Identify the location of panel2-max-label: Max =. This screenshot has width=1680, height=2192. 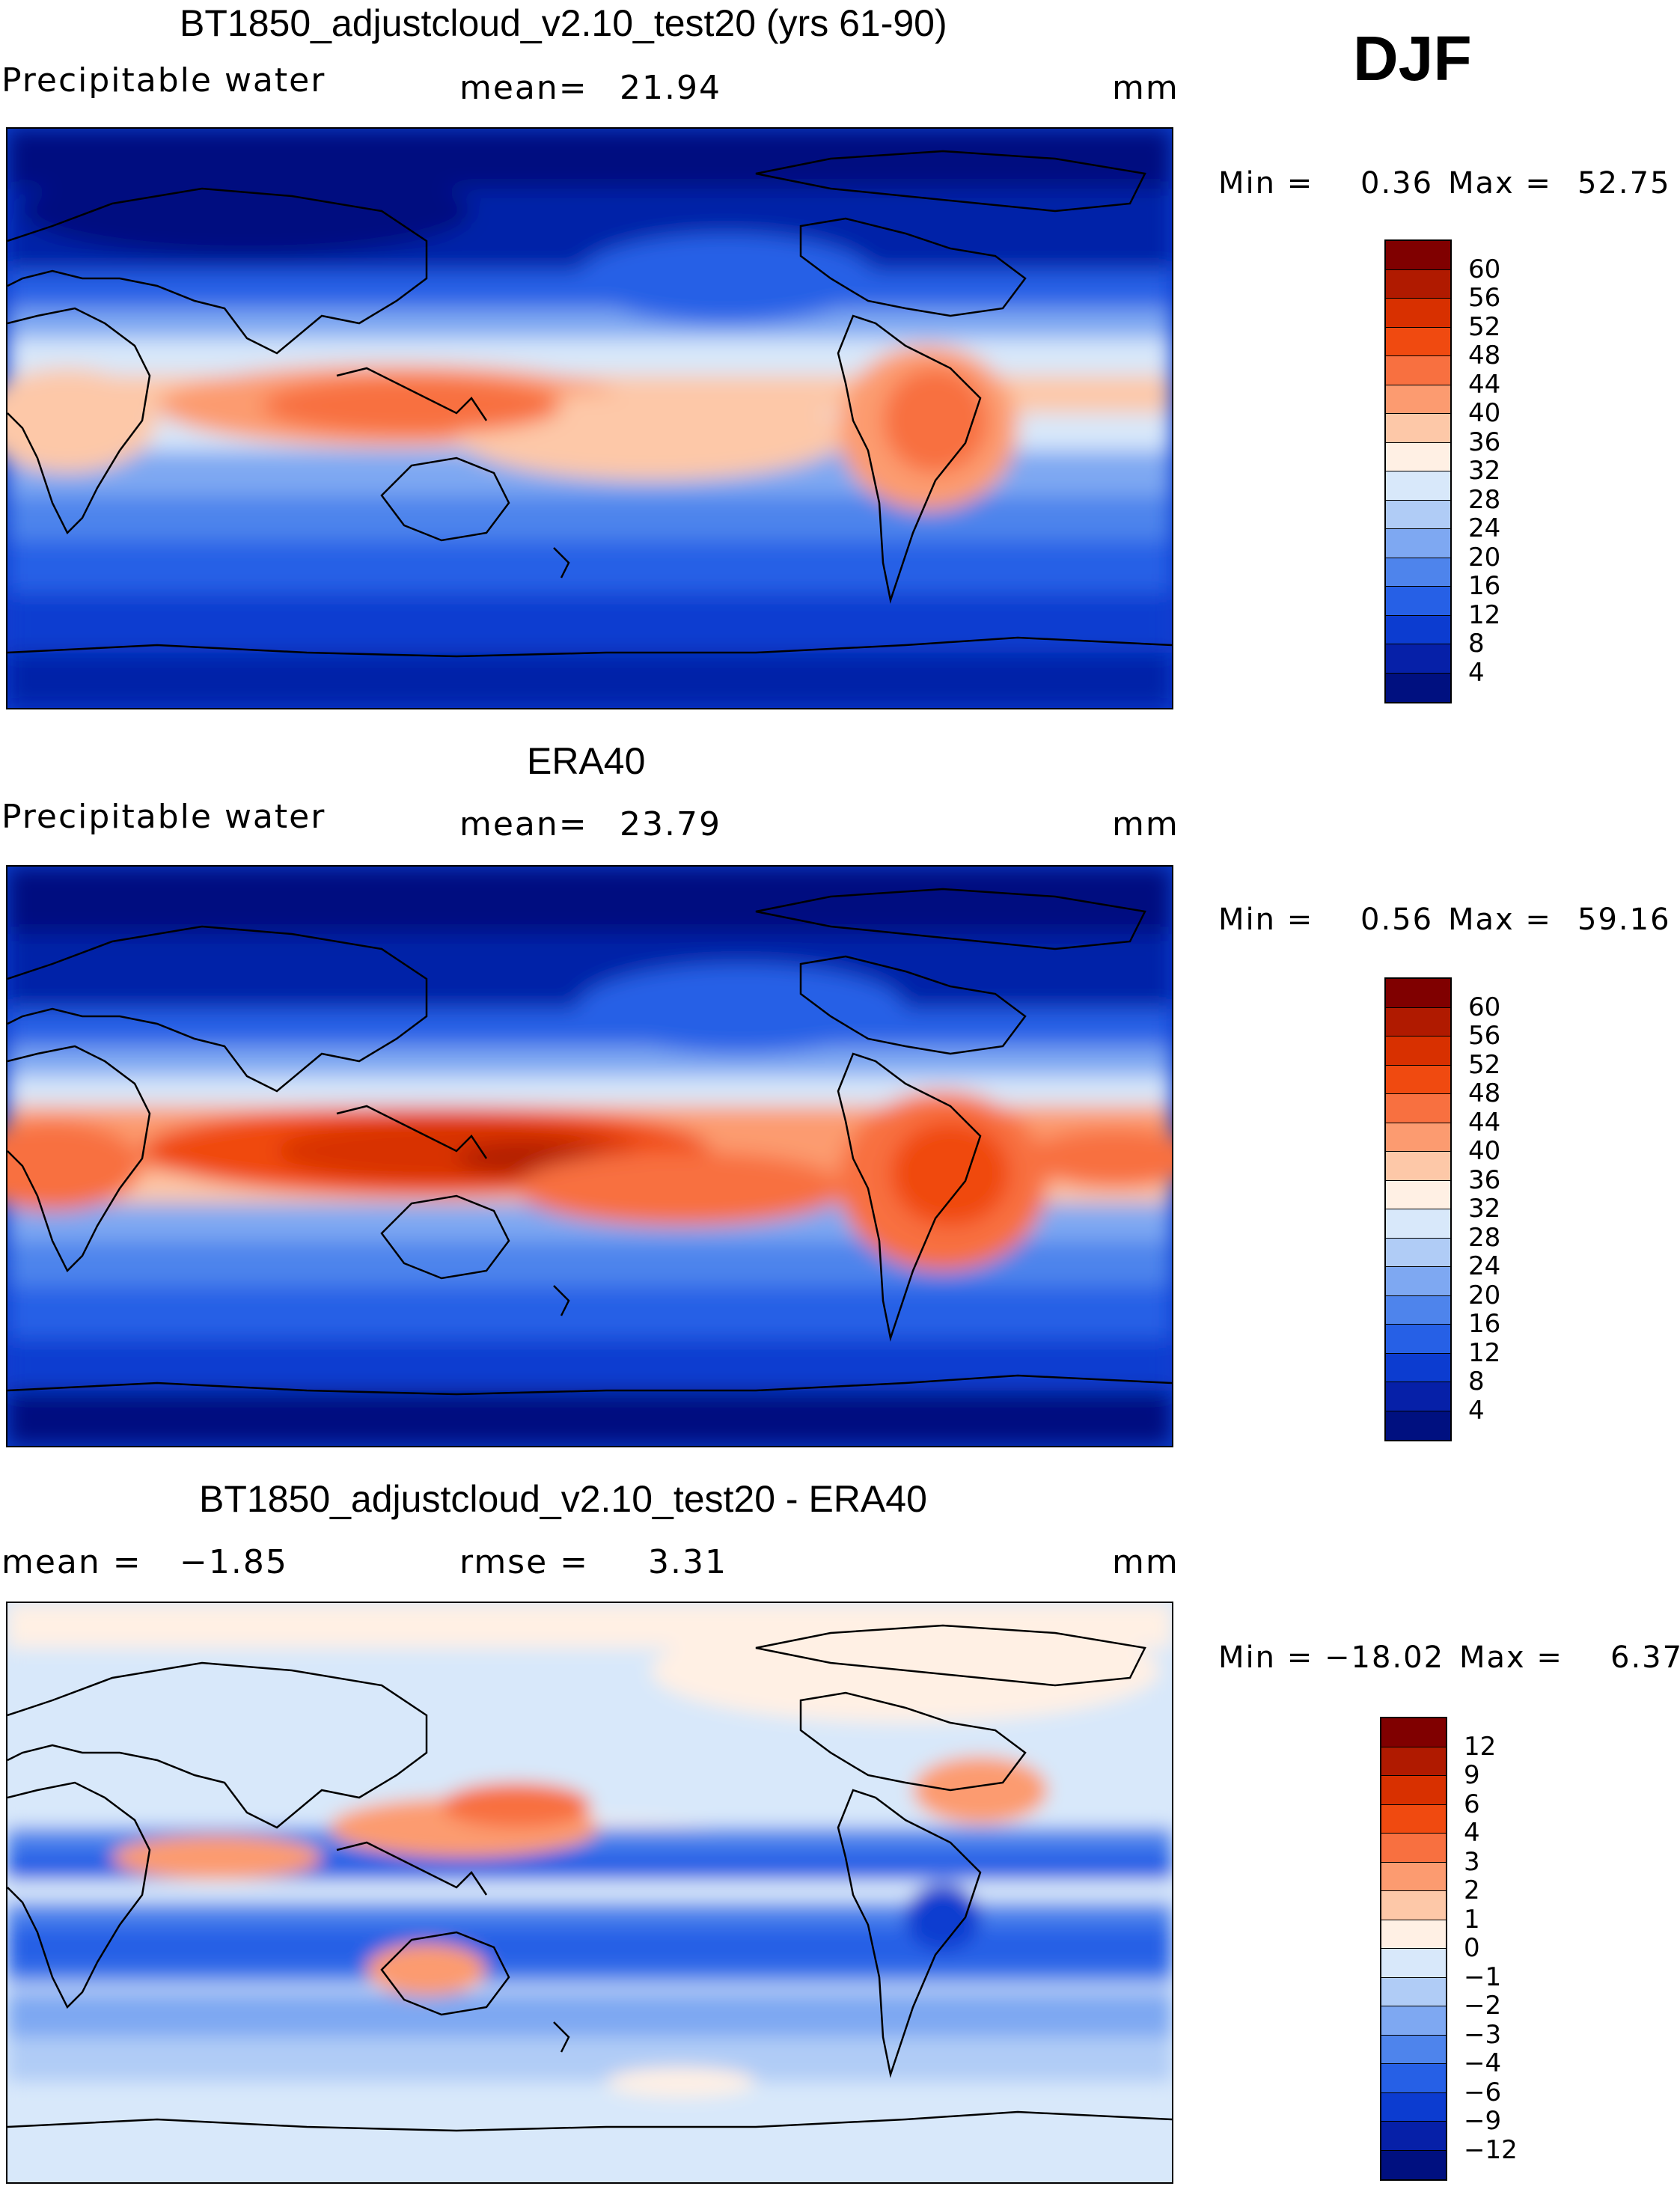
(1500, 920).